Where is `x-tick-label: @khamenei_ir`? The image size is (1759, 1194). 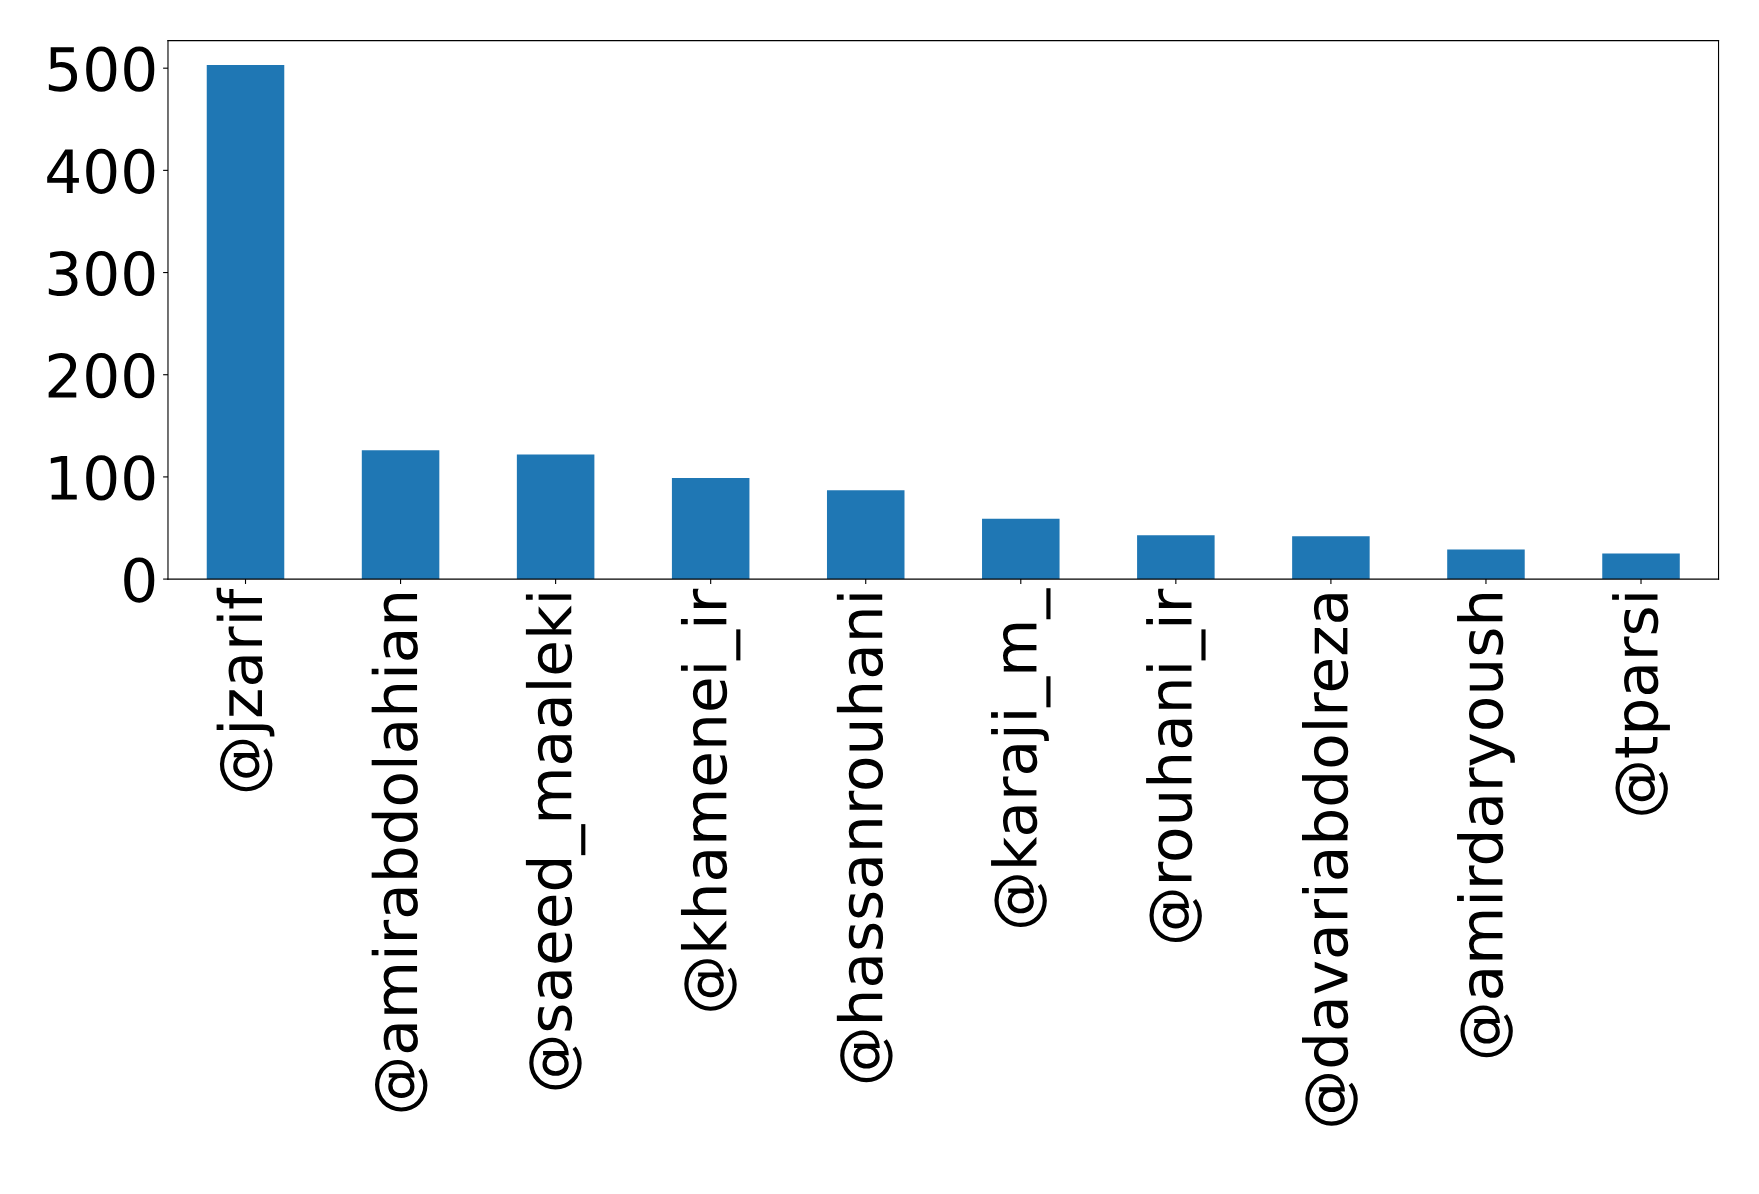 x-tick-label: @khamenei_ir is located at coordinates (710, 799).